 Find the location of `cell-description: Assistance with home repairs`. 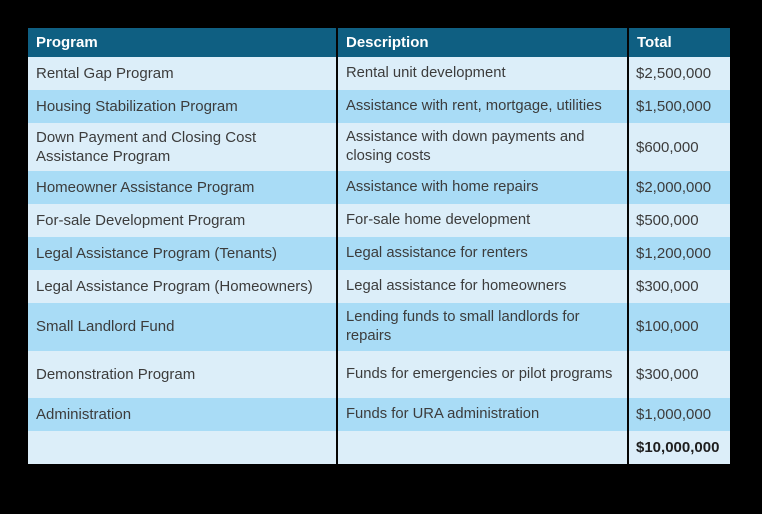

cell-description: Assistance with home repairs is located at coordinates (482, 188).